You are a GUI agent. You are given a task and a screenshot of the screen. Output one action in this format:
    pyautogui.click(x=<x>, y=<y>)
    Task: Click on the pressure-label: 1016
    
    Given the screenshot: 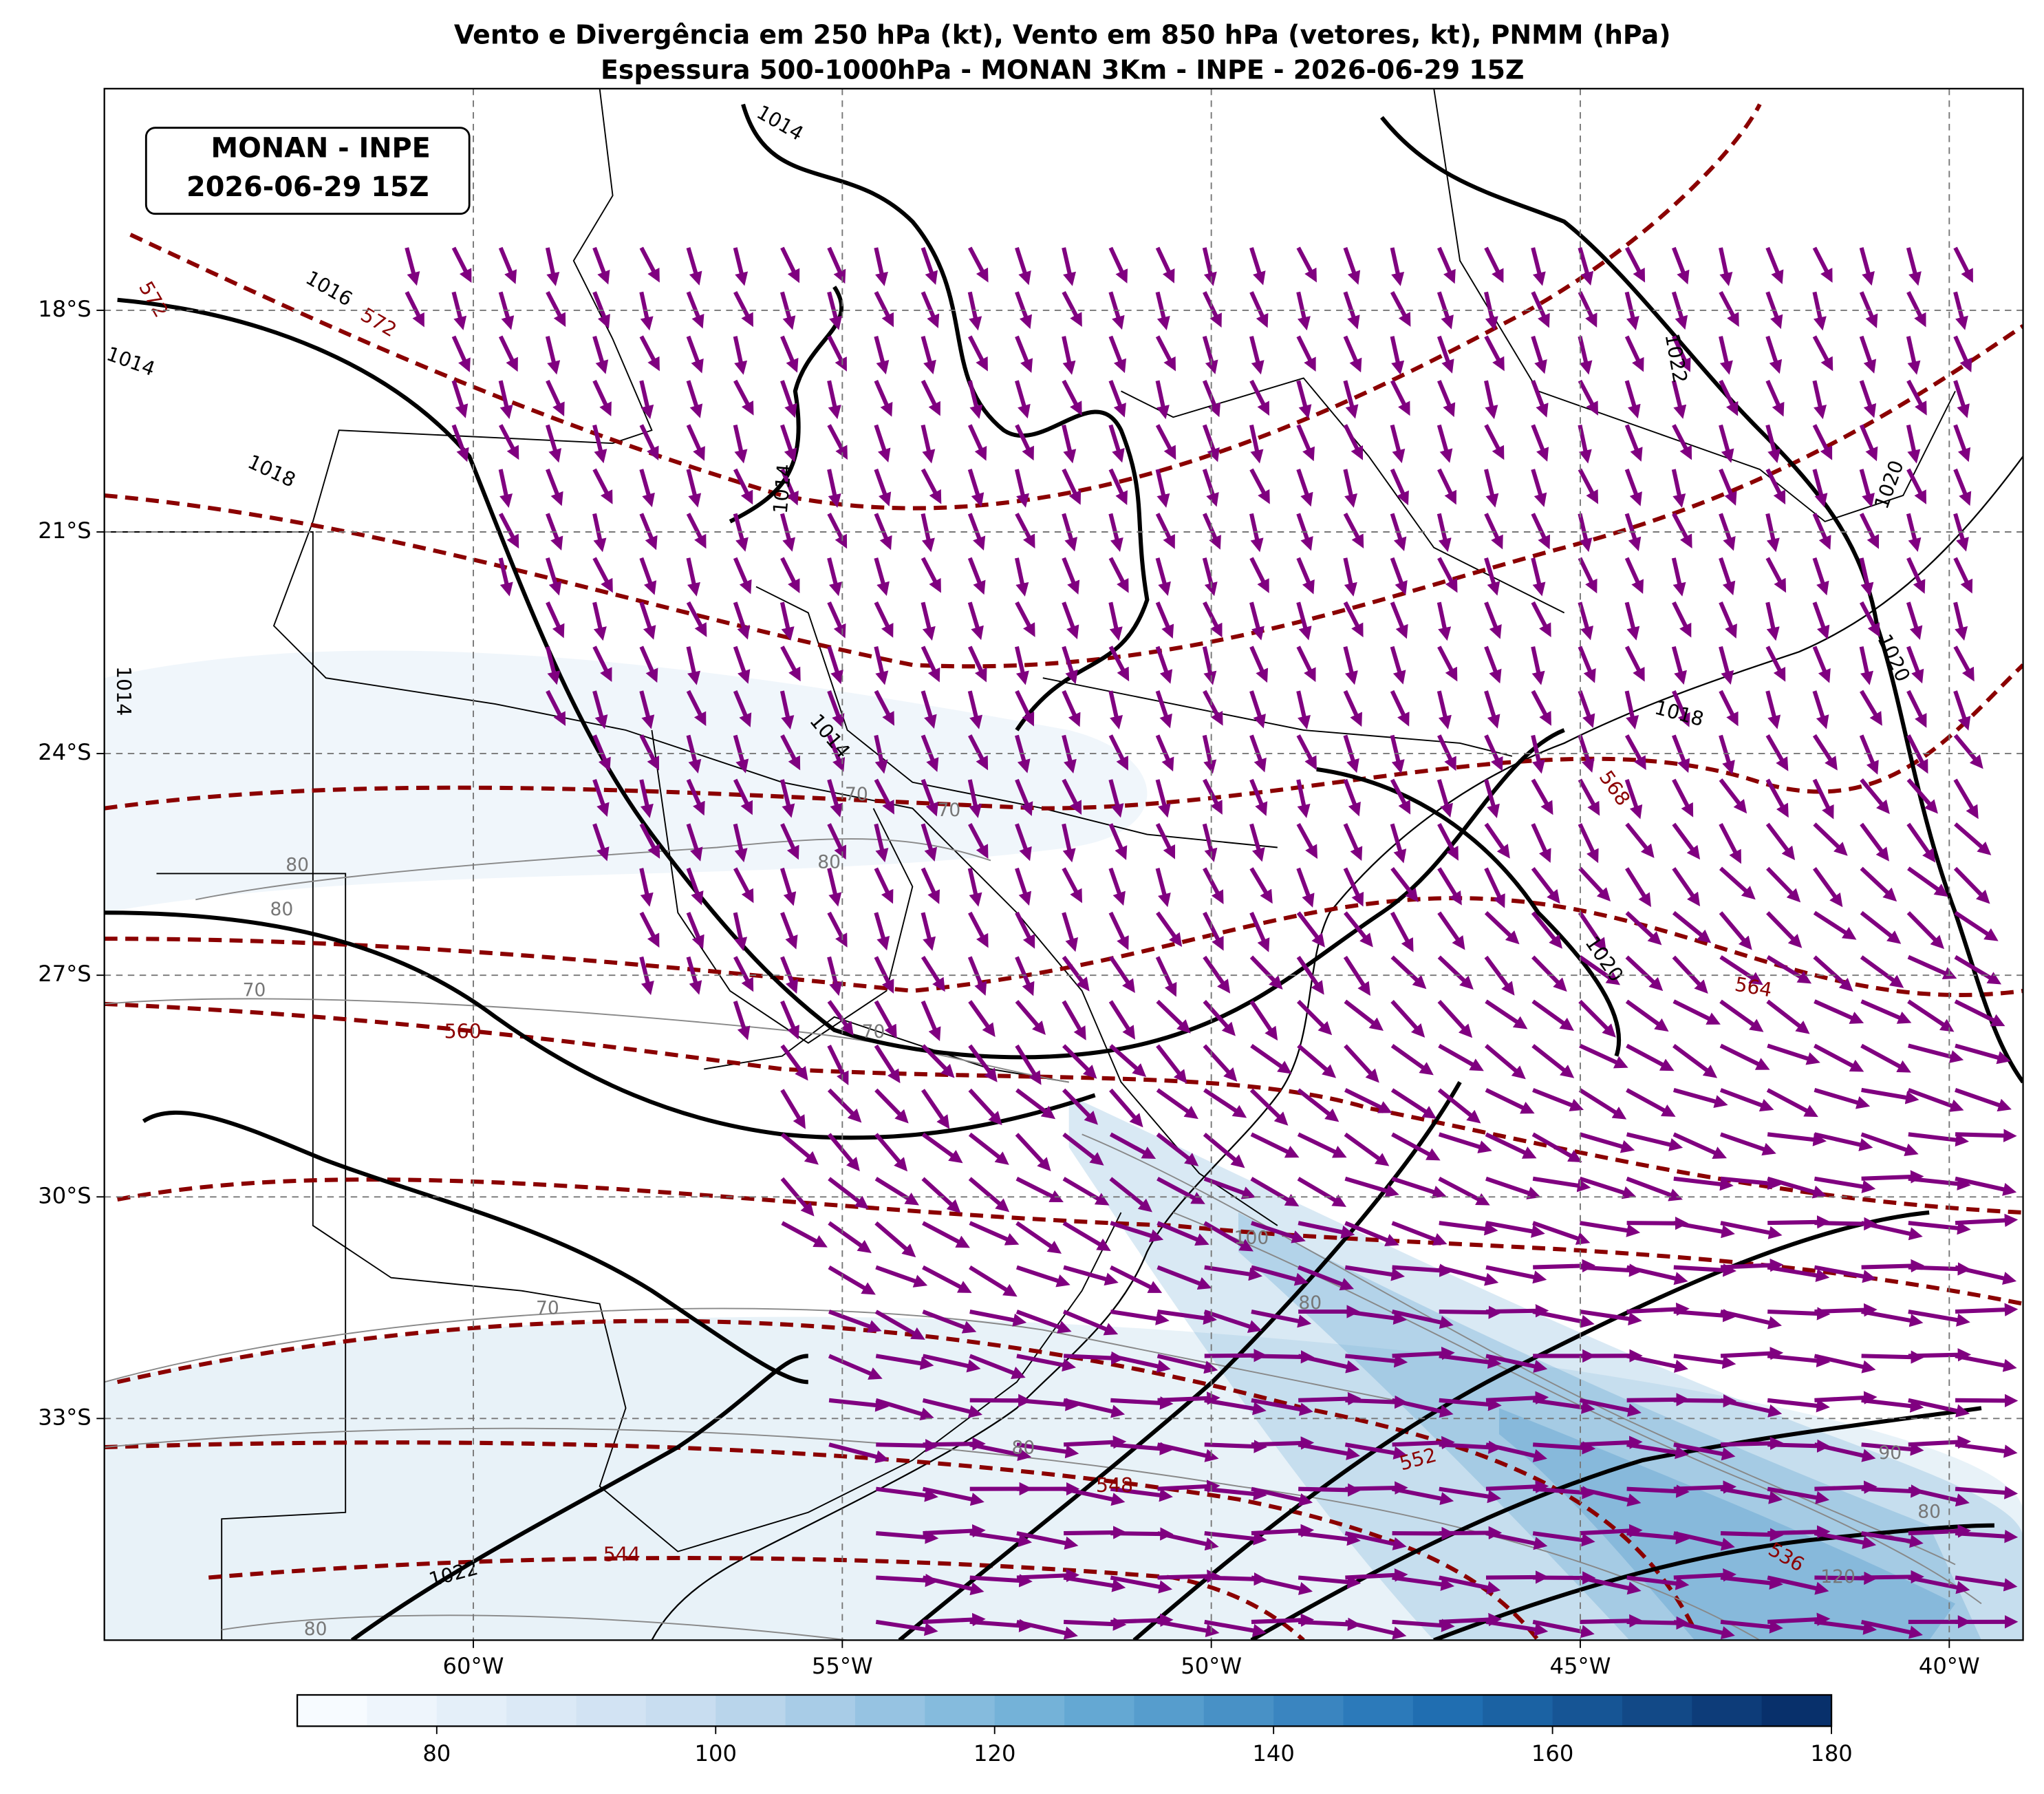 What is the action you would take?
    pyautogui.click(x=329, y=288)
    